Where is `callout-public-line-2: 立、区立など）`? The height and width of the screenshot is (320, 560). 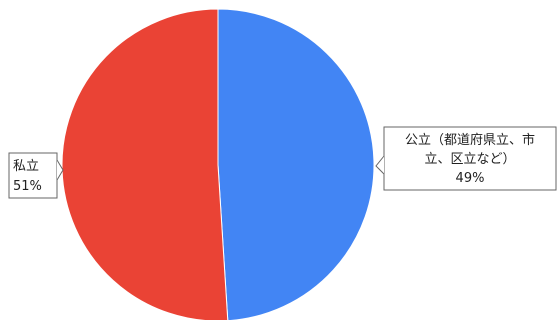 callout-public-line-2: 立、区立など） is located at coordinates (469, 159).